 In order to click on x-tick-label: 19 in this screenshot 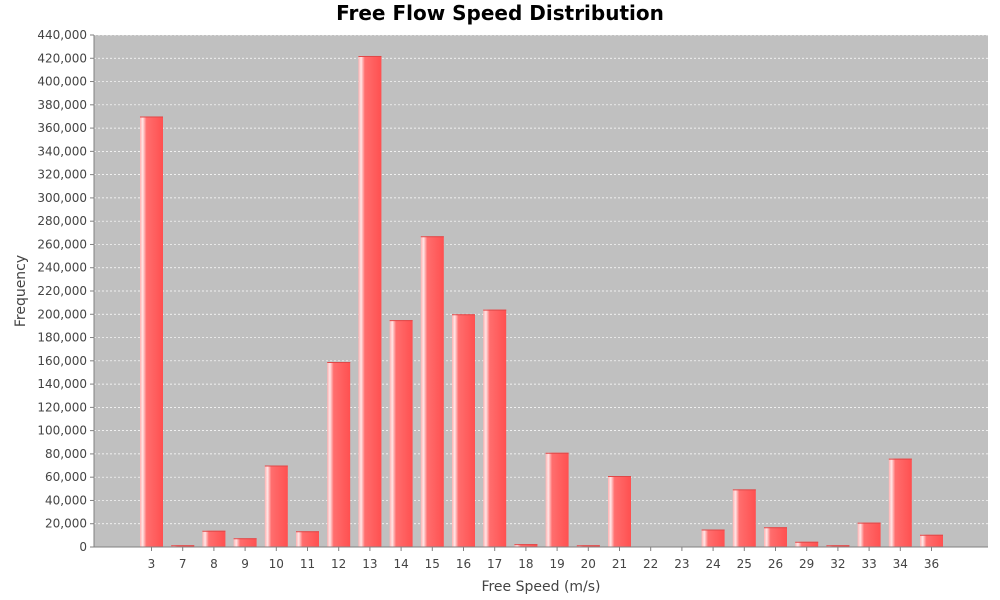, I will do `click(556, 564)`.